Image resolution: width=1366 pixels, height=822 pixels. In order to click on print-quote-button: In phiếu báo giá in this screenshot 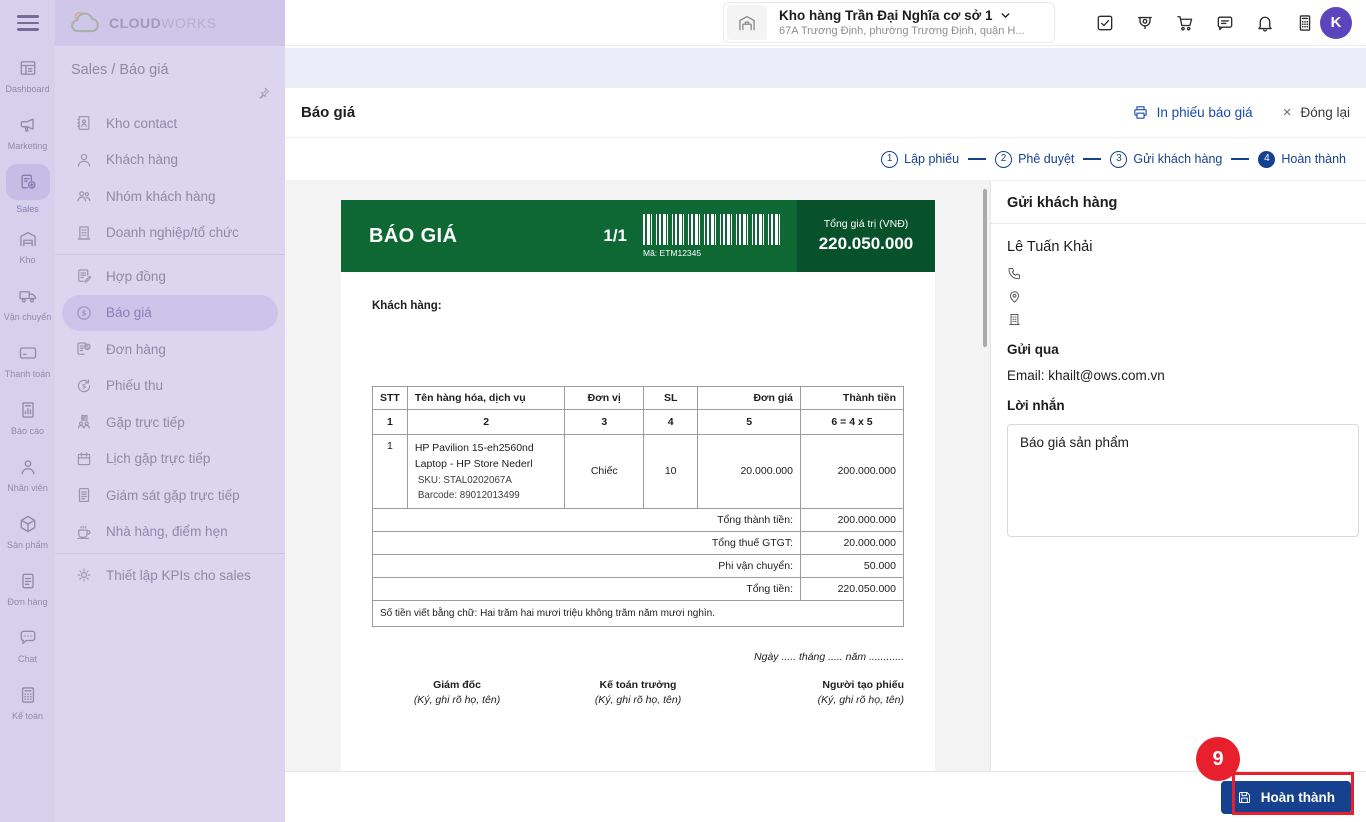, I will do `click(1192, 112)`.